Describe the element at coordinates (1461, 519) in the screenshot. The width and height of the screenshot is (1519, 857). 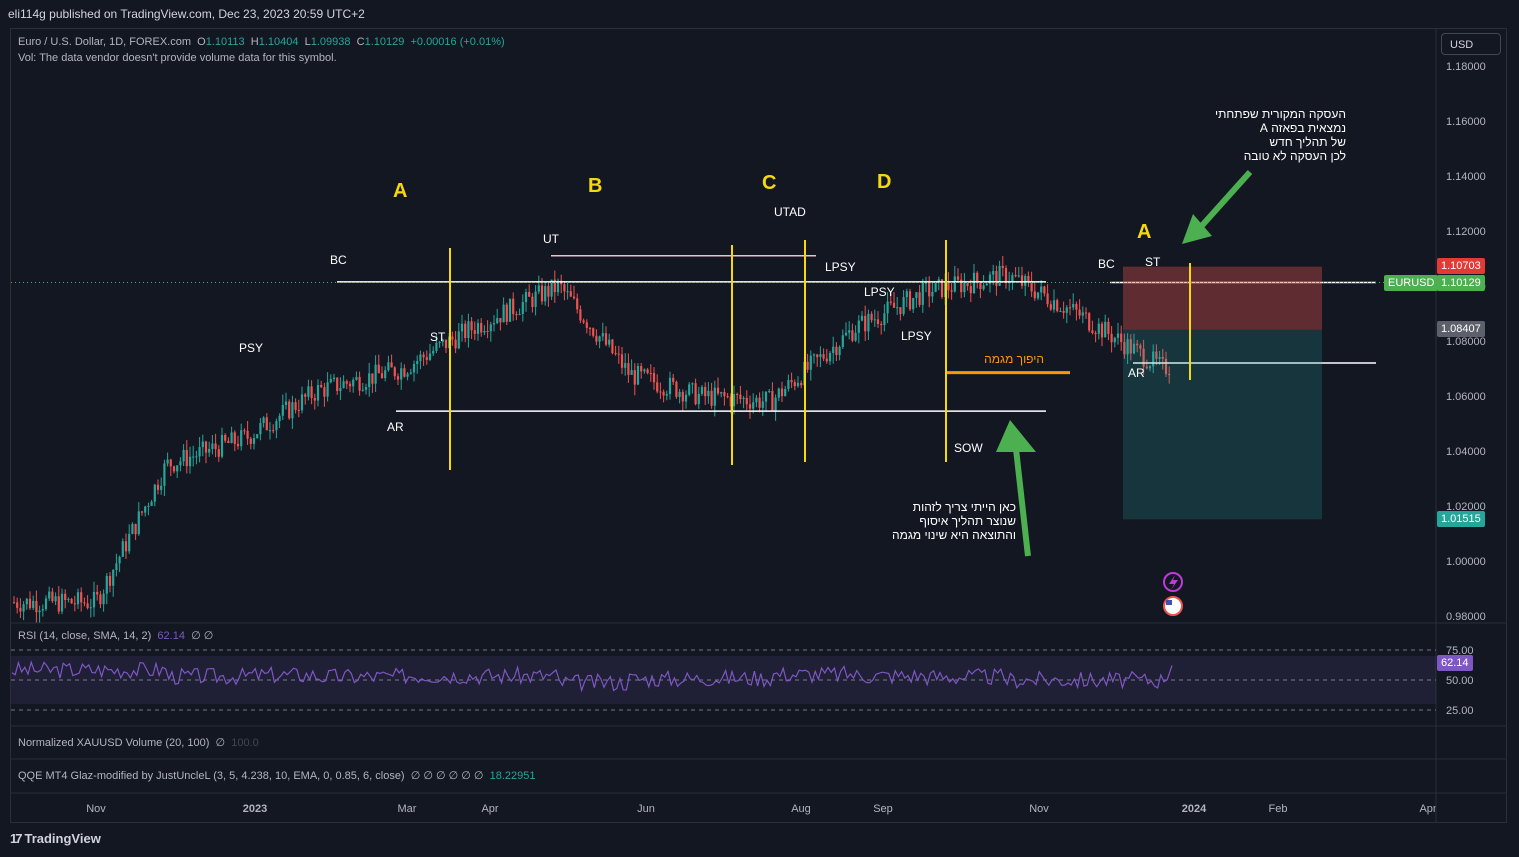
I see `target-price-tag: 1.01515` at that location.